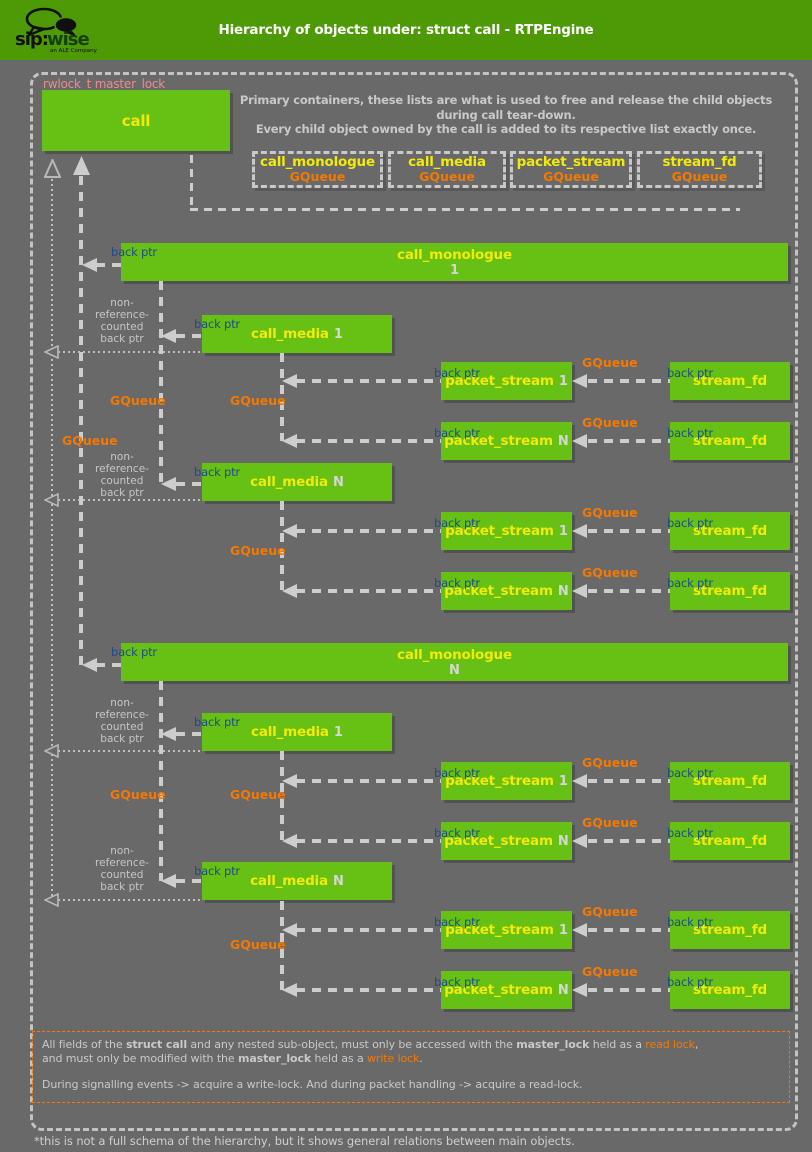 This screenshot has height=1152, width=812. I want to click on legend-packet-stream: packet_stream GQueue, so click(571, 169).